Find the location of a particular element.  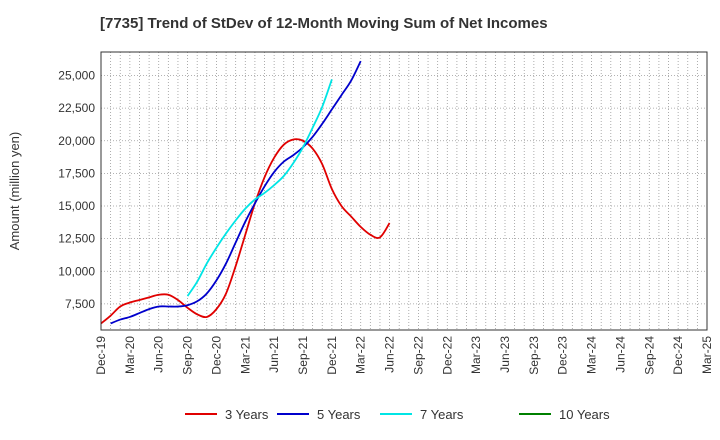

x-tick-label: Dec-22 is located at coordinates (447, 355).